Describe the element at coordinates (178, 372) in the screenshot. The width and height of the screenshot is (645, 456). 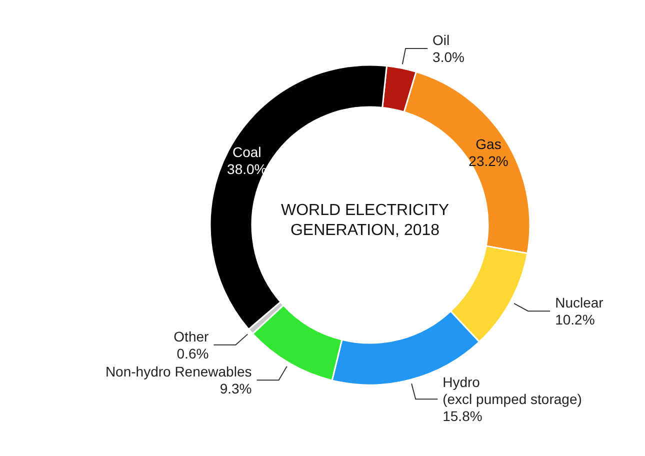
I see `slice-label: Non-hydro Renewables` at that location.